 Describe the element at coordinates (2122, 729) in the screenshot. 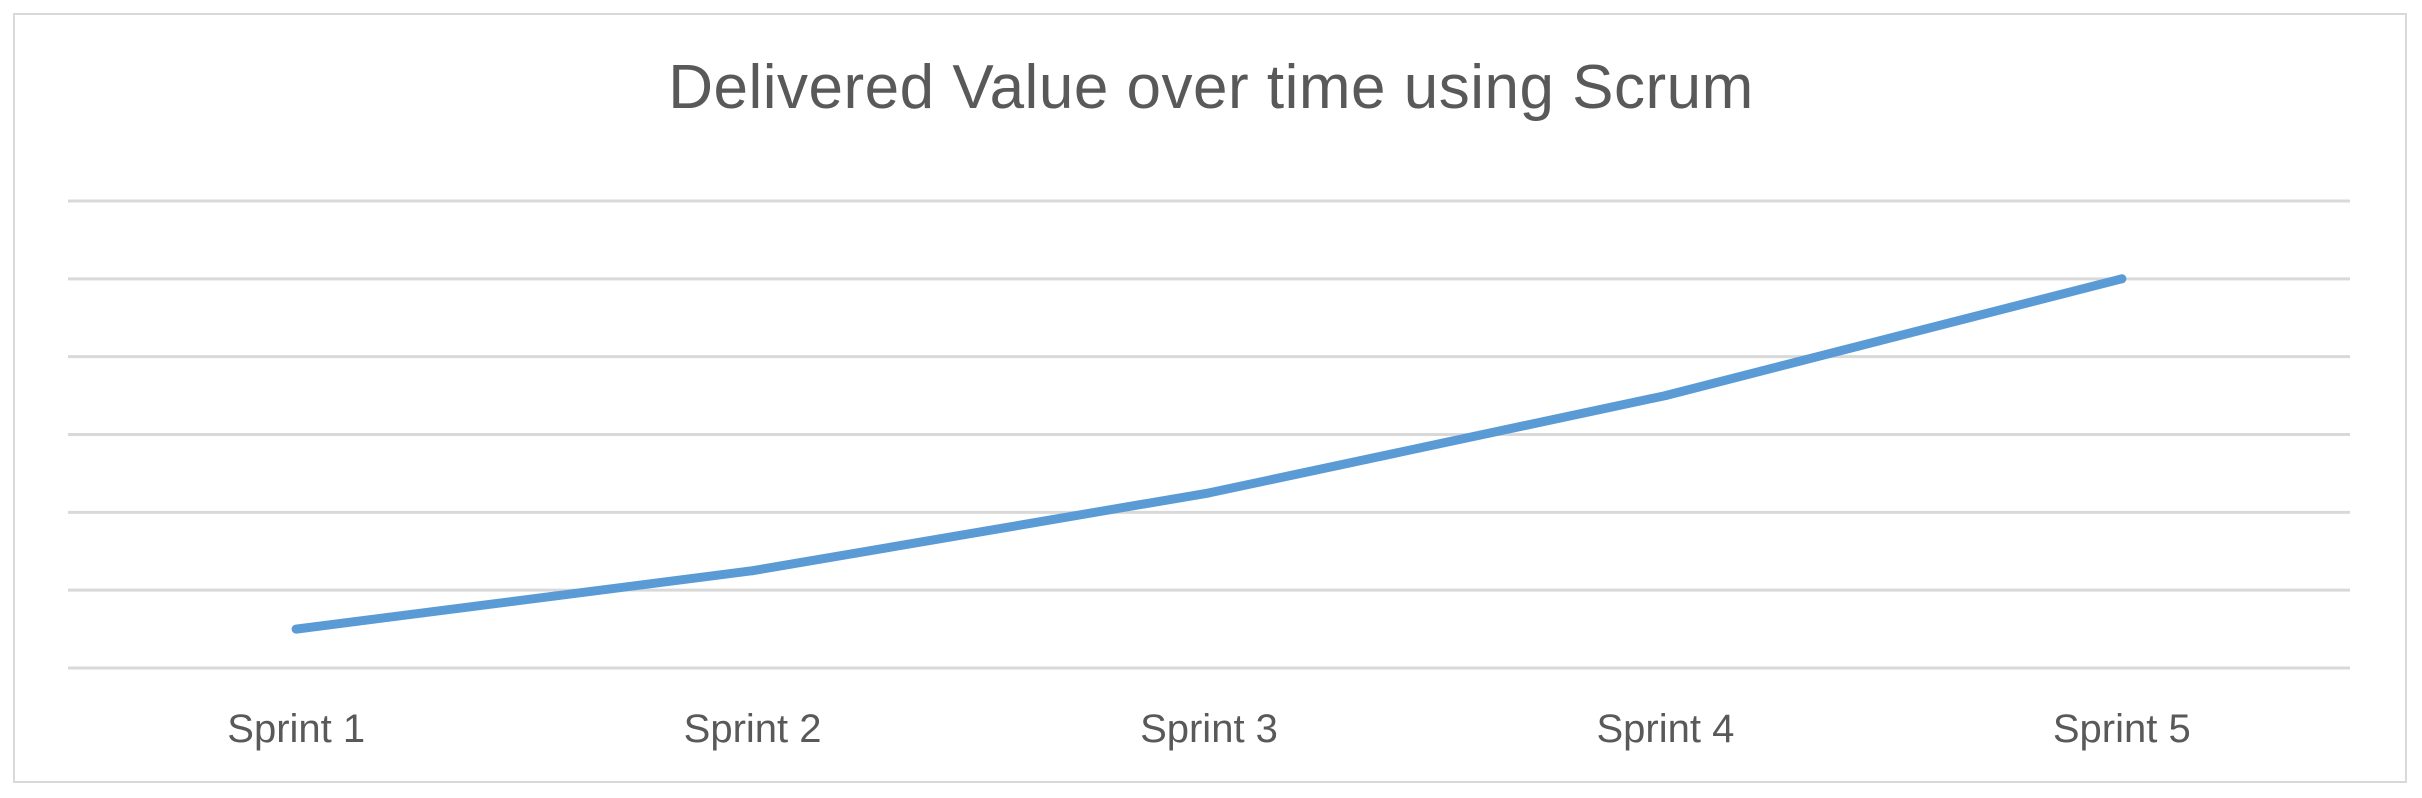

I see `x-tick-label: Sprint 5` at that location.